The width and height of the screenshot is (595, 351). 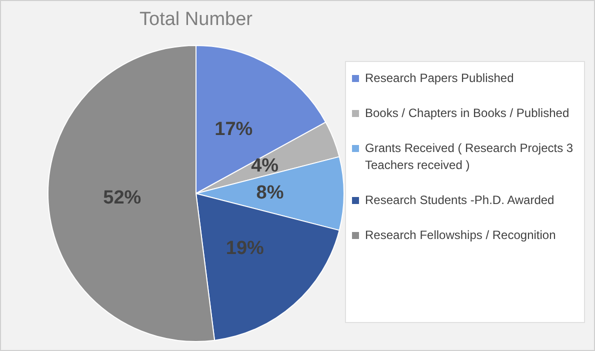 I want to click on data-label: 8%, so click(x=270, y=193).